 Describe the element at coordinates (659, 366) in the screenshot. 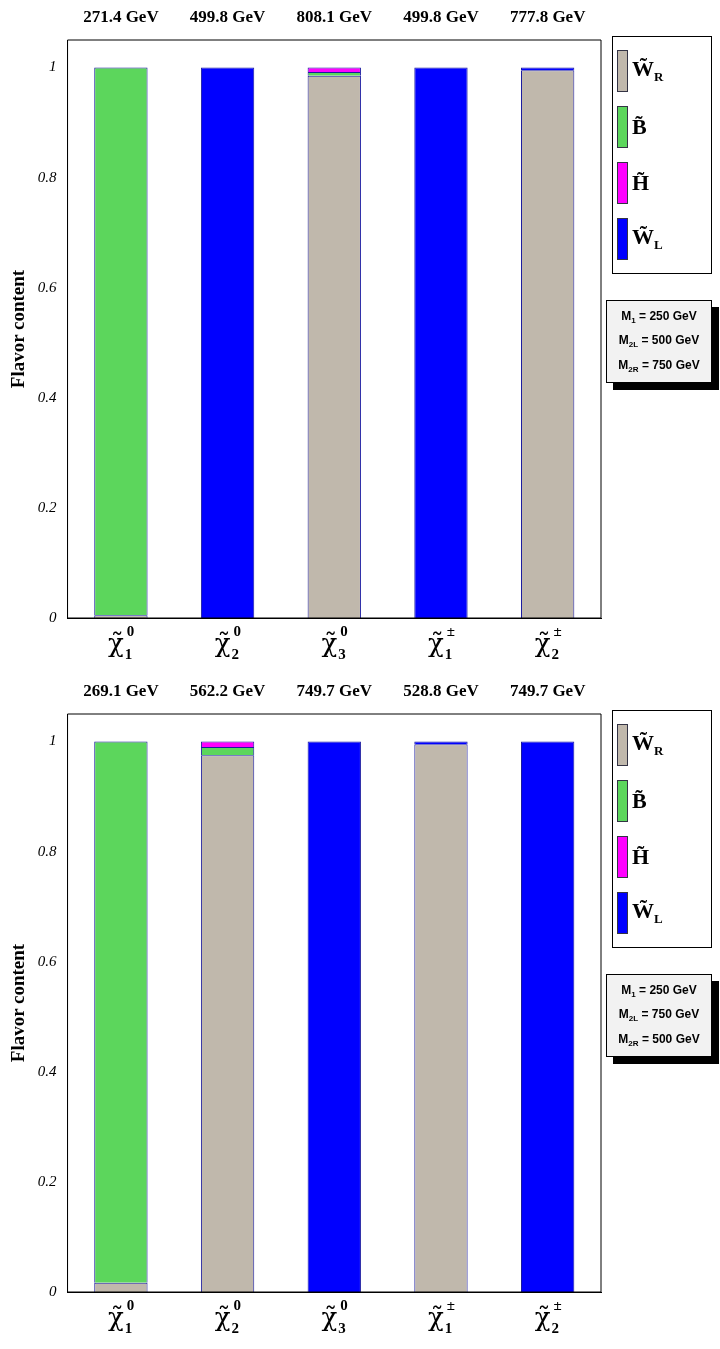

I see `text: M$_{2R}$ = 750 GeV` at that location.